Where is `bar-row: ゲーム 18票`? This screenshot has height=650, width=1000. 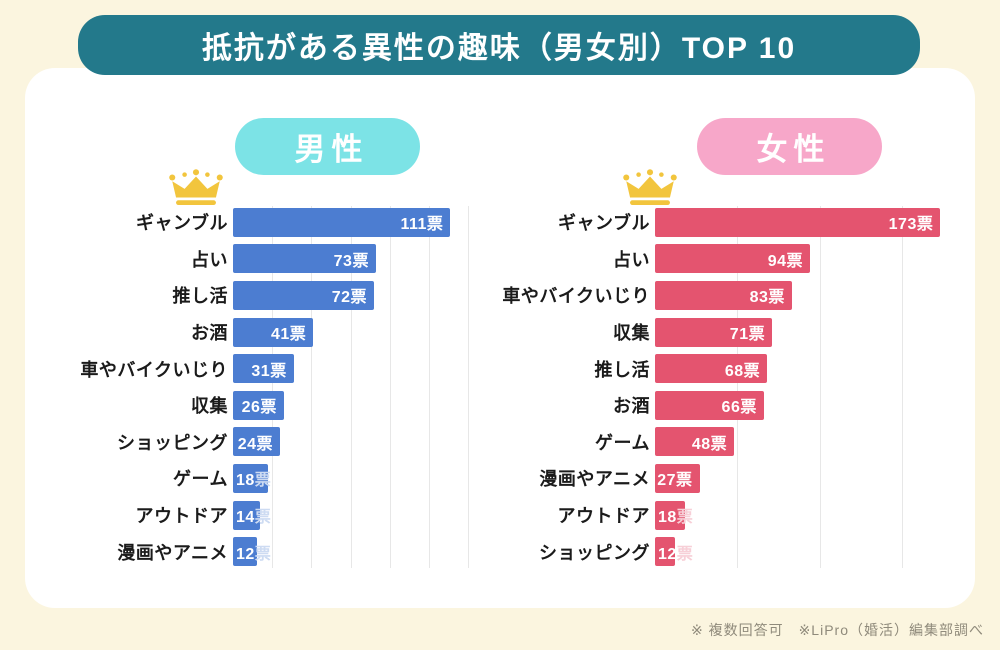
bar-row: ゲーム 18票 is located at coordinates (247, 478).